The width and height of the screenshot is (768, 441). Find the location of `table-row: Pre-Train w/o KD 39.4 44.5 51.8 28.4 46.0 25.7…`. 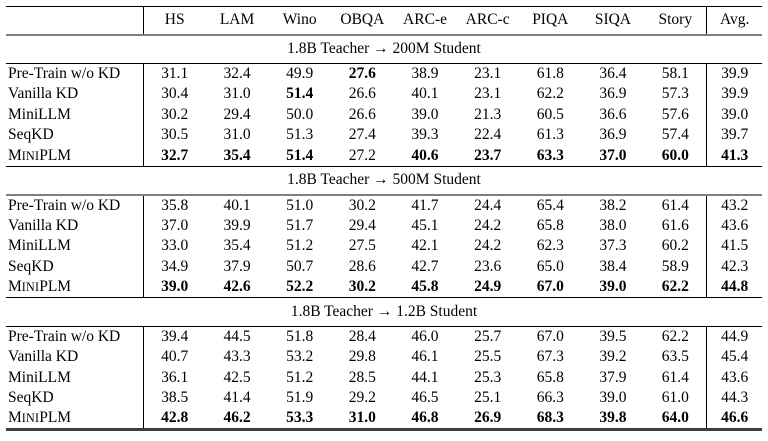

table-row: Pre-Train w/o KD 39.4 44.5 51.8 28.4 46.0 25.7… is located at coordinates (384, 336).